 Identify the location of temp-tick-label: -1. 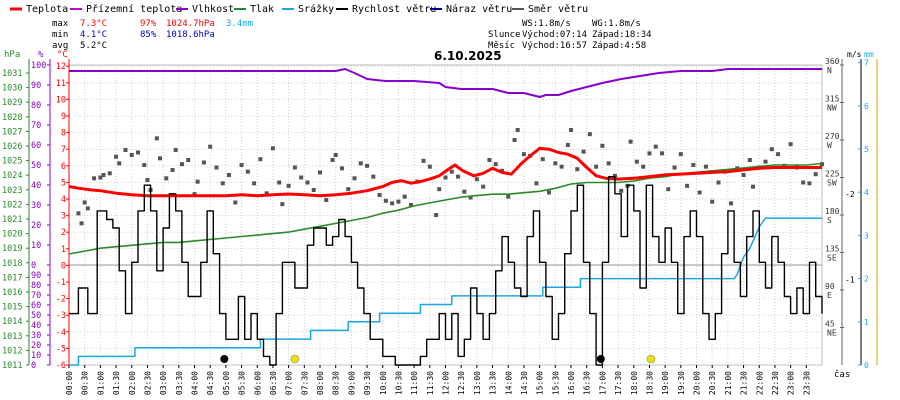
(61, 283).